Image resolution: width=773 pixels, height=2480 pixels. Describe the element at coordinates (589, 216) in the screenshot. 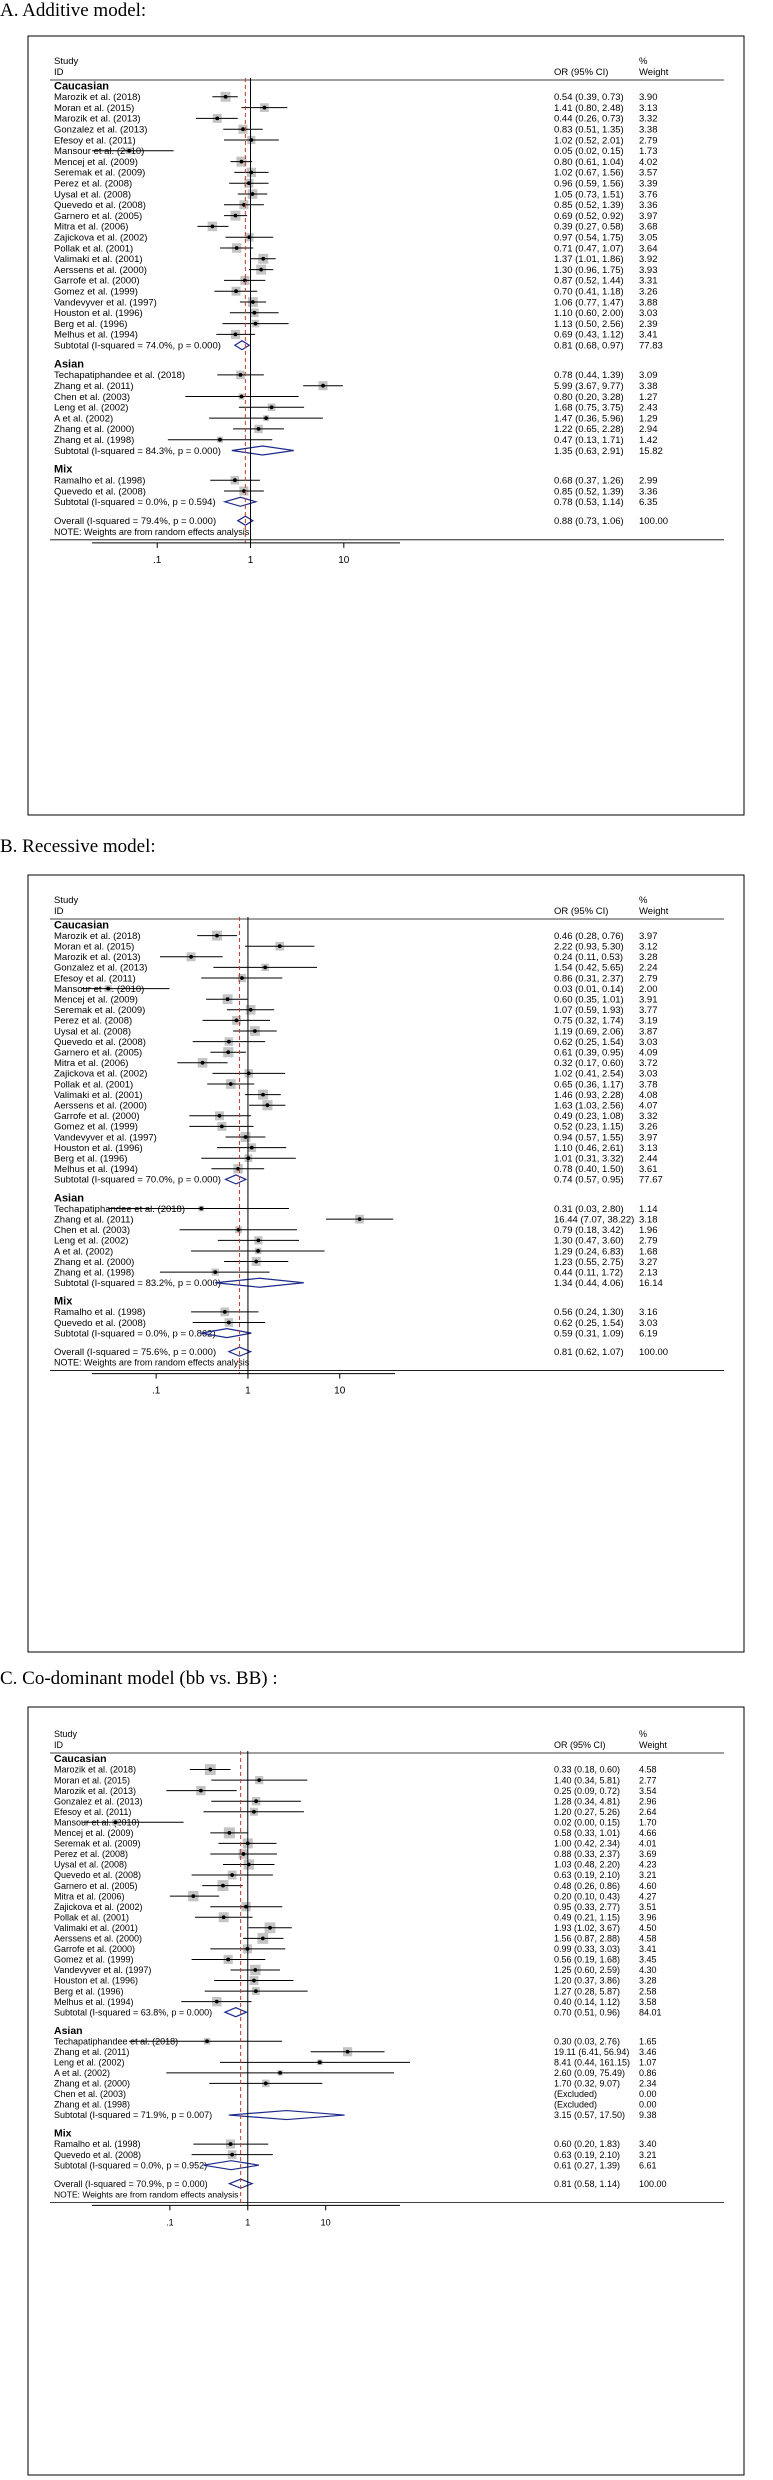

I see `study-or-ci: 0.69 (0.52, 0.92)` at that location.